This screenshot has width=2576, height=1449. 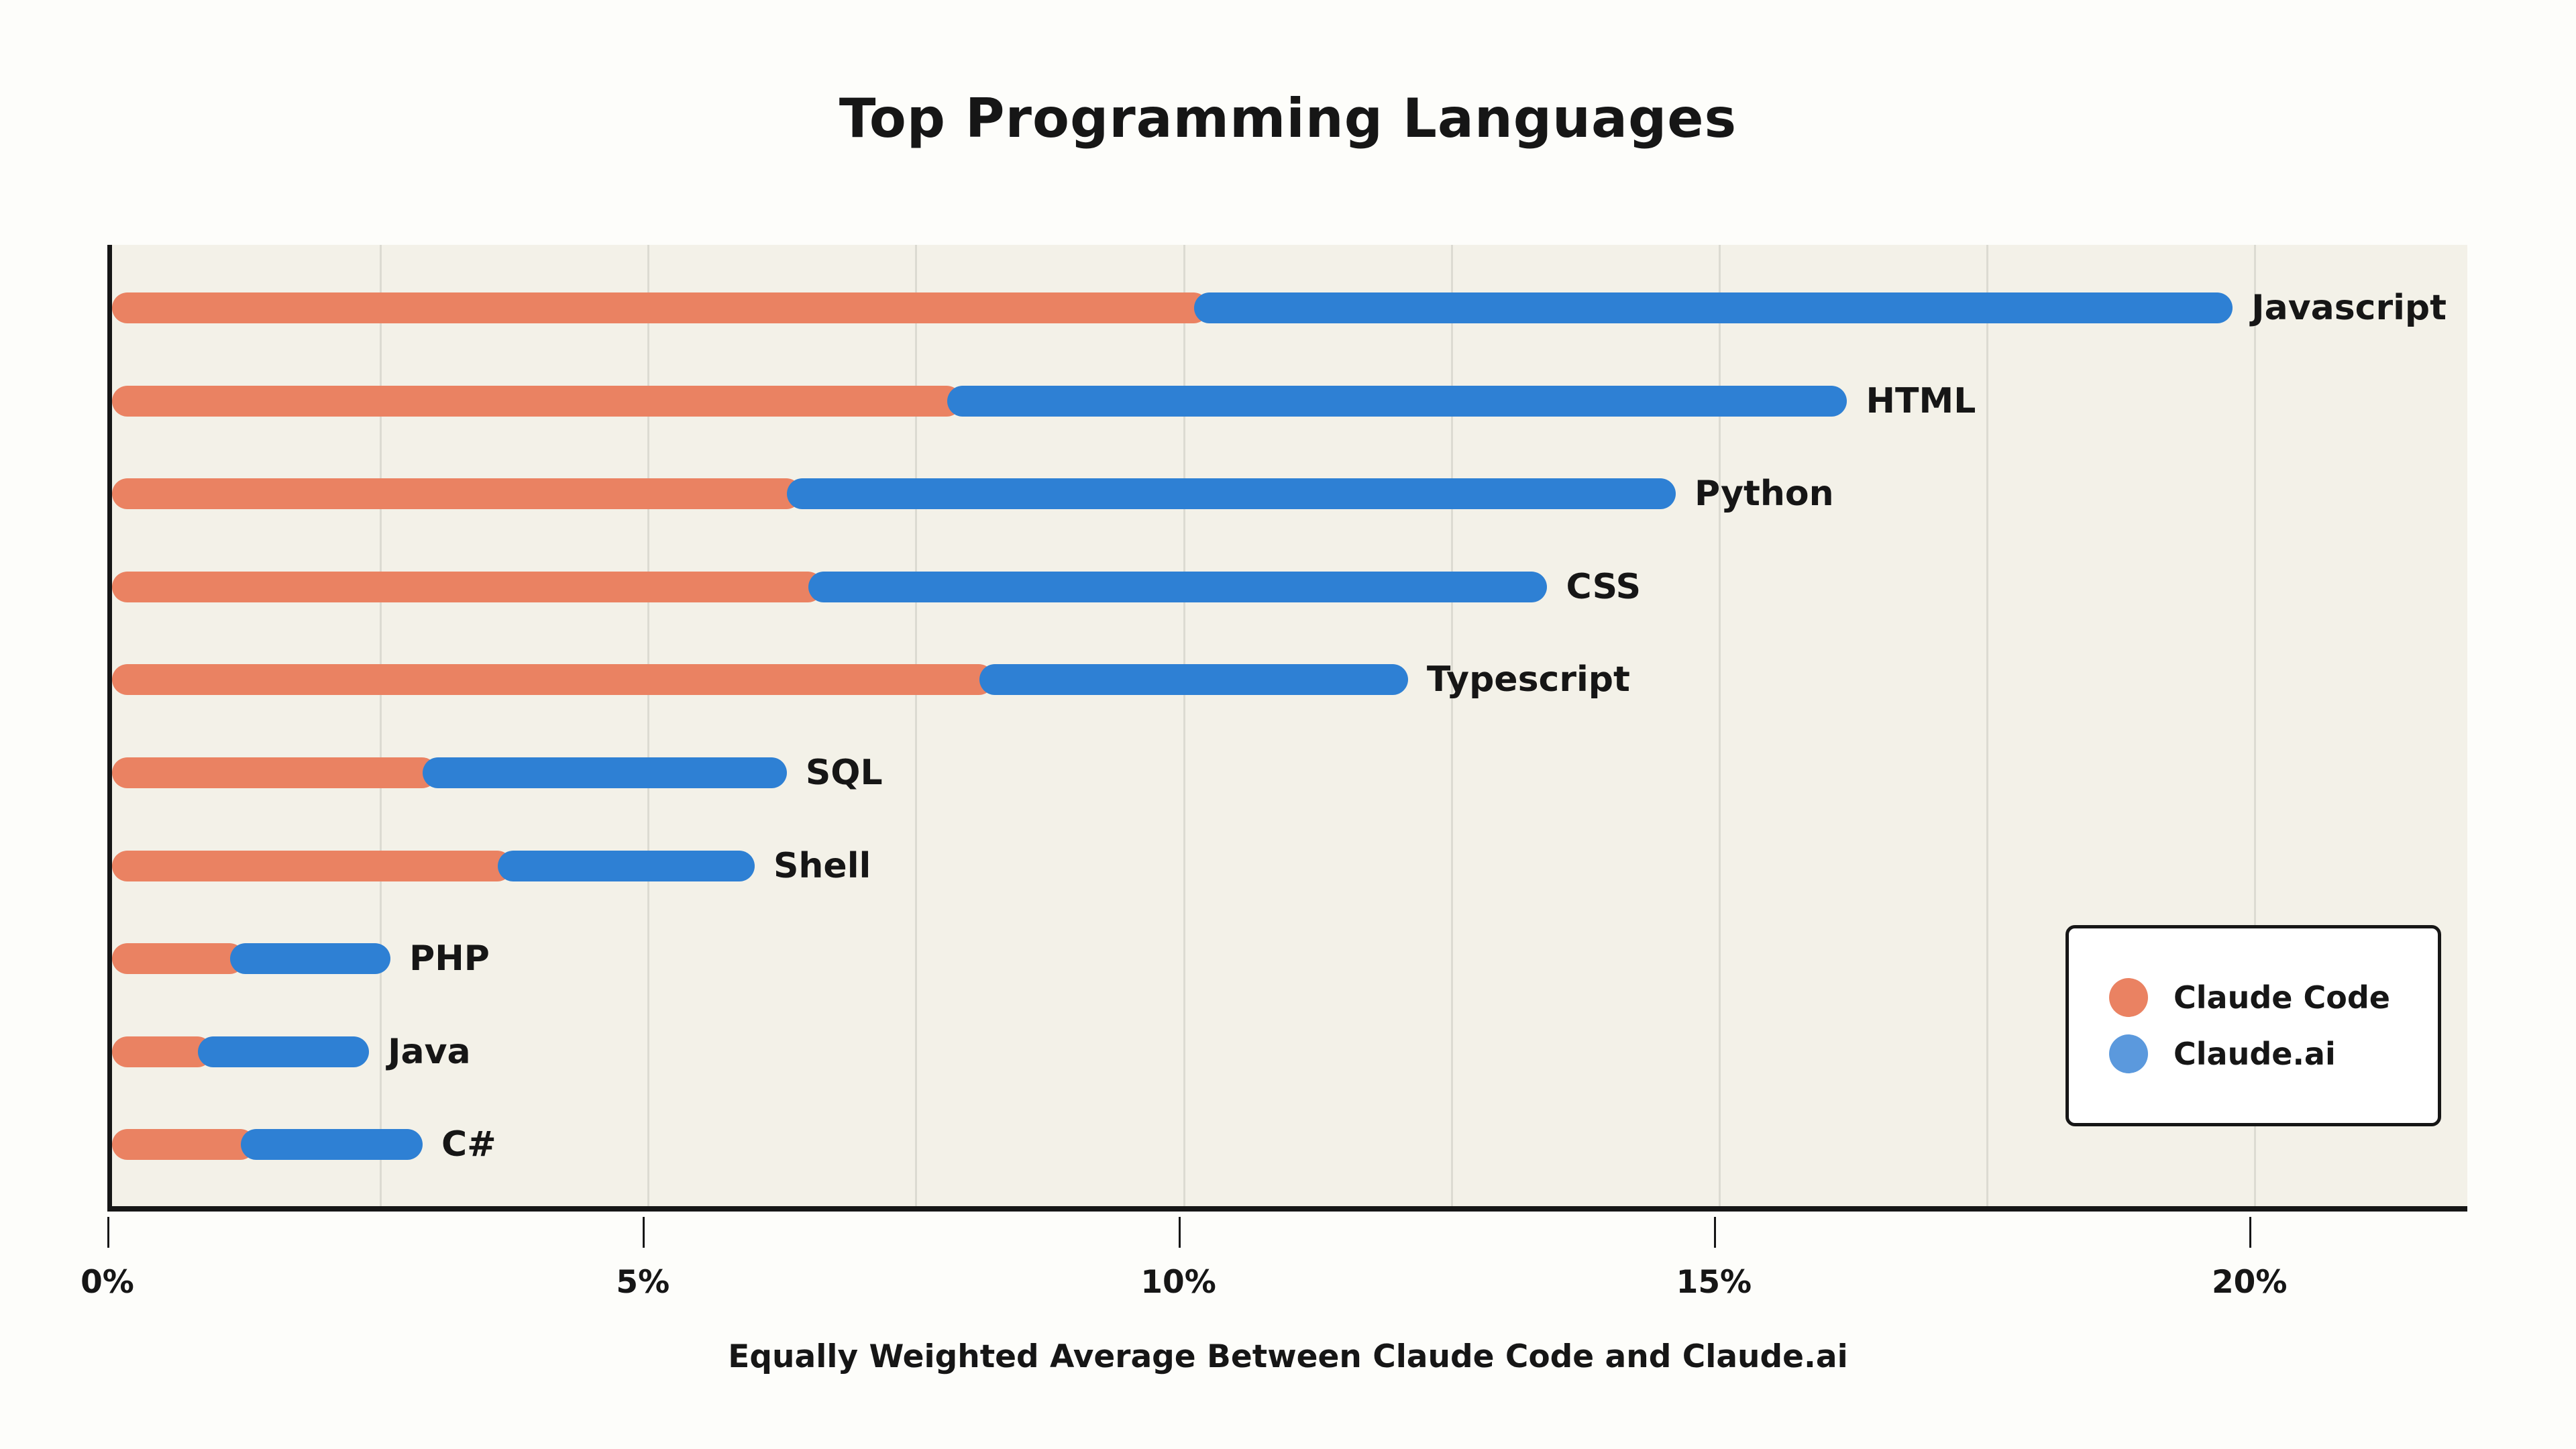 I want to click on bar-category-label: Shell, so click(x=822, y=865).